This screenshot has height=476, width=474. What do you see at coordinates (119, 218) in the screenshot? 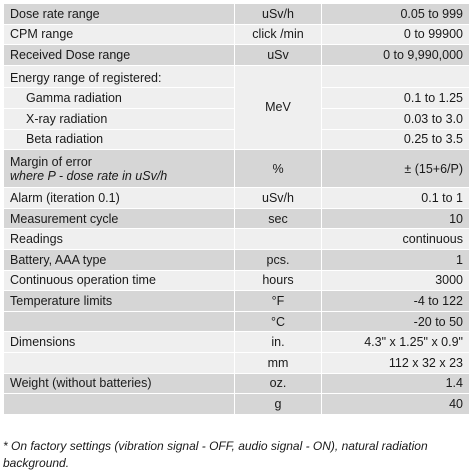
I see `param-cell: Measurement cycle` at bounding box center [119, 218].